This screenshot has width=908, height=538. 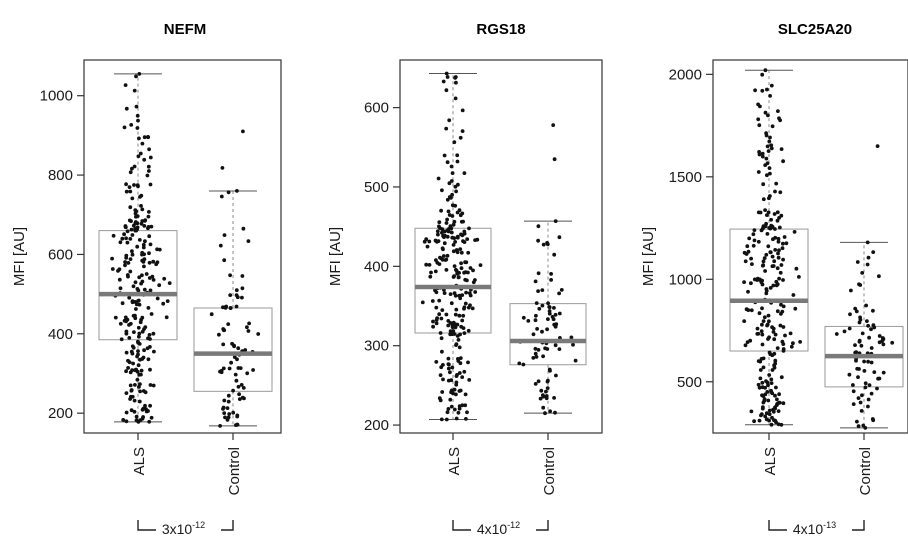 I want to click on y-tick-label: 1000, so click(x=685, y=279).